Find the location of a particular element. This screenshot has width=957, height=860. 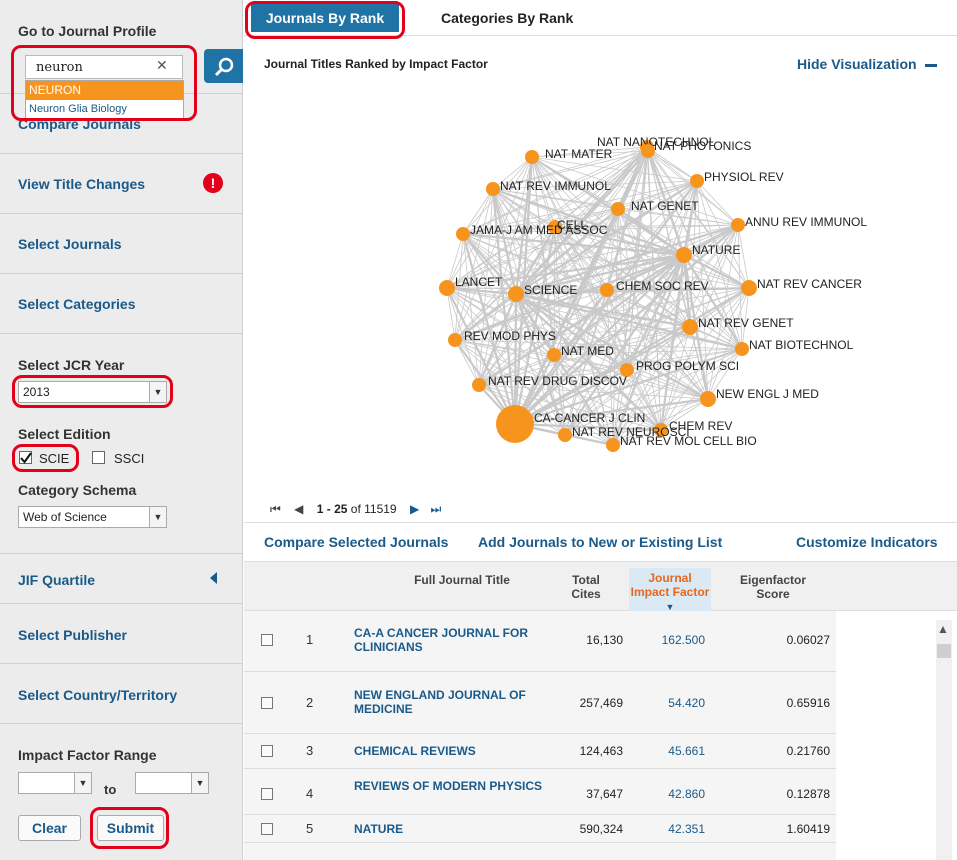

journal-search-input: neuron is located at coordinates (104, 67).